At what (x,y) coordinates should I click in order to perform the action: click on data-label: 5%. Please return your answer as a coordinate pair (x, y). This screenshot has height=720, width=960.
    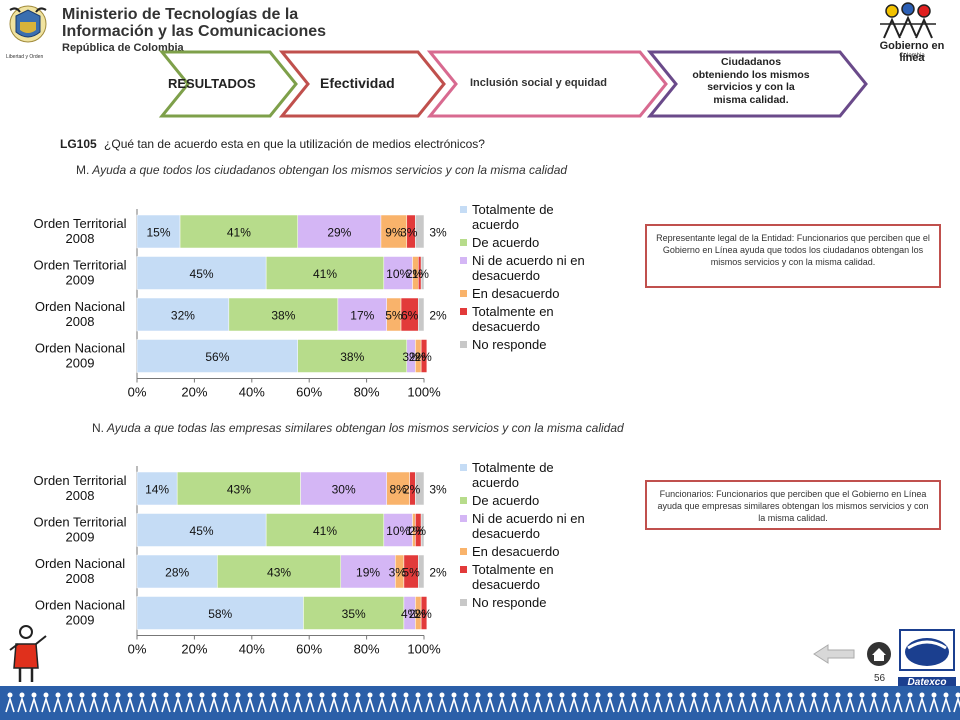
    Looking at the image, I should click on (394, 316).